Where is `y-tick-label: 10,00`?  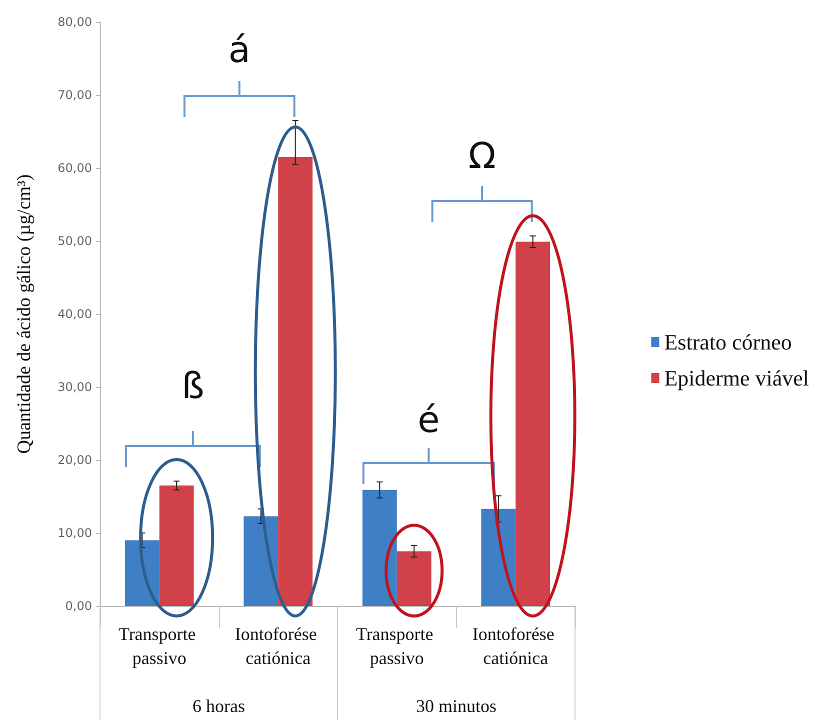
y-tick-label: 10,00 is located at coordinates (75, 533).